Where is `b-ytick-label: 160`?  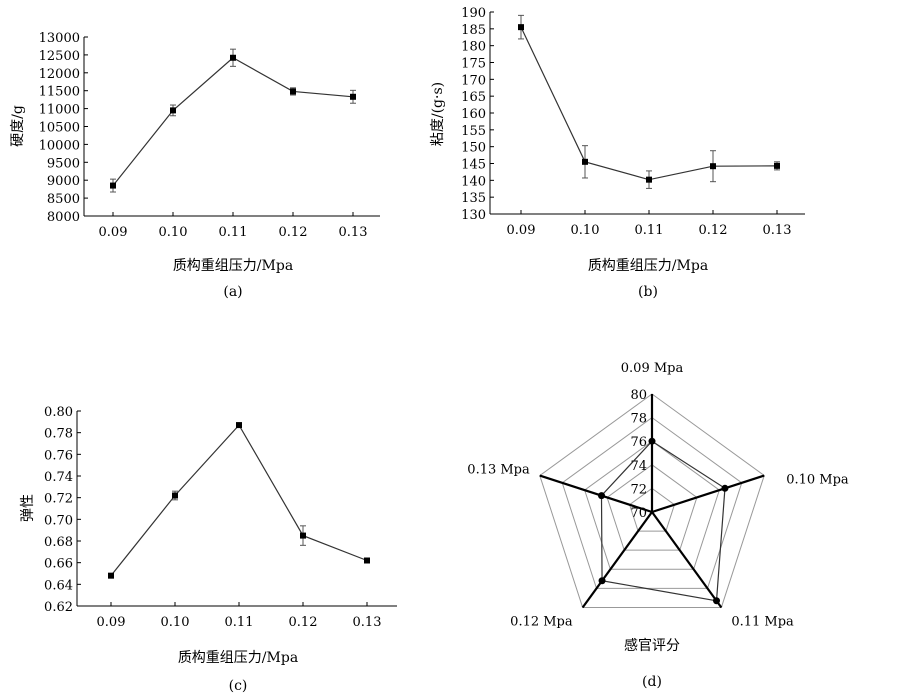
b-ytick-label: 160 is located at coordinates (473, 114).